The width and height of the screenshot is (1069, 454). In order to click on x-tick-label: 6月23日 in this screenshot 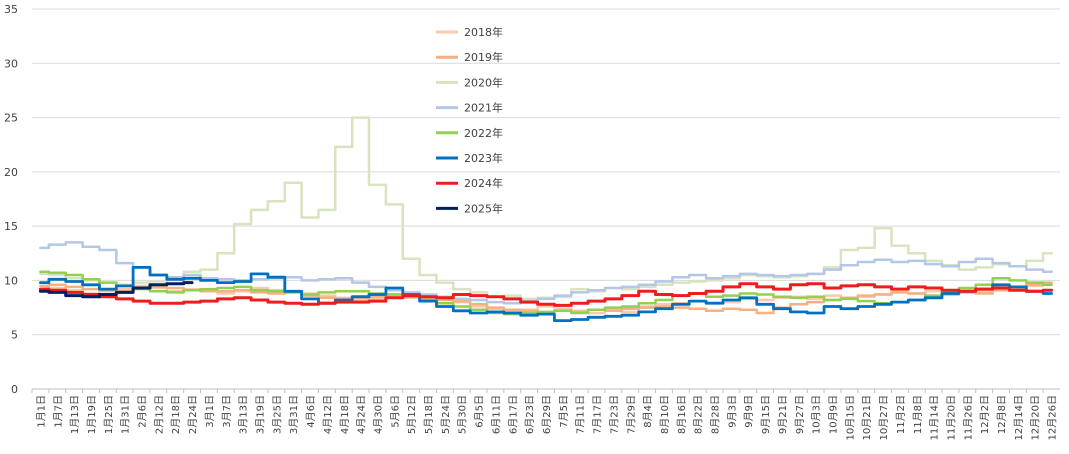, I will do `click(530, 414)`.